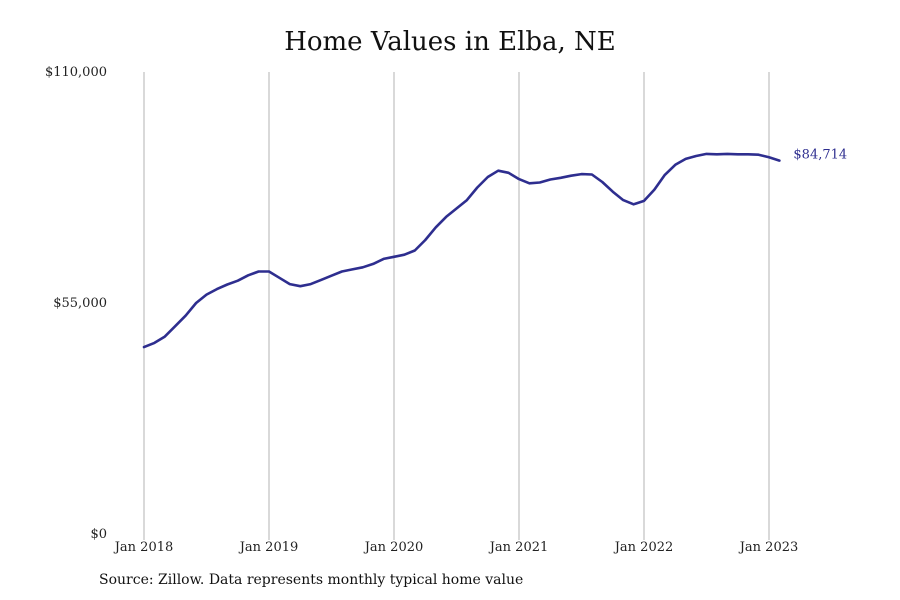  What do you see at coordinates (98, 534) in the screenshot?
I see `y-tick-label: $0` at bounding box center [98, 534].